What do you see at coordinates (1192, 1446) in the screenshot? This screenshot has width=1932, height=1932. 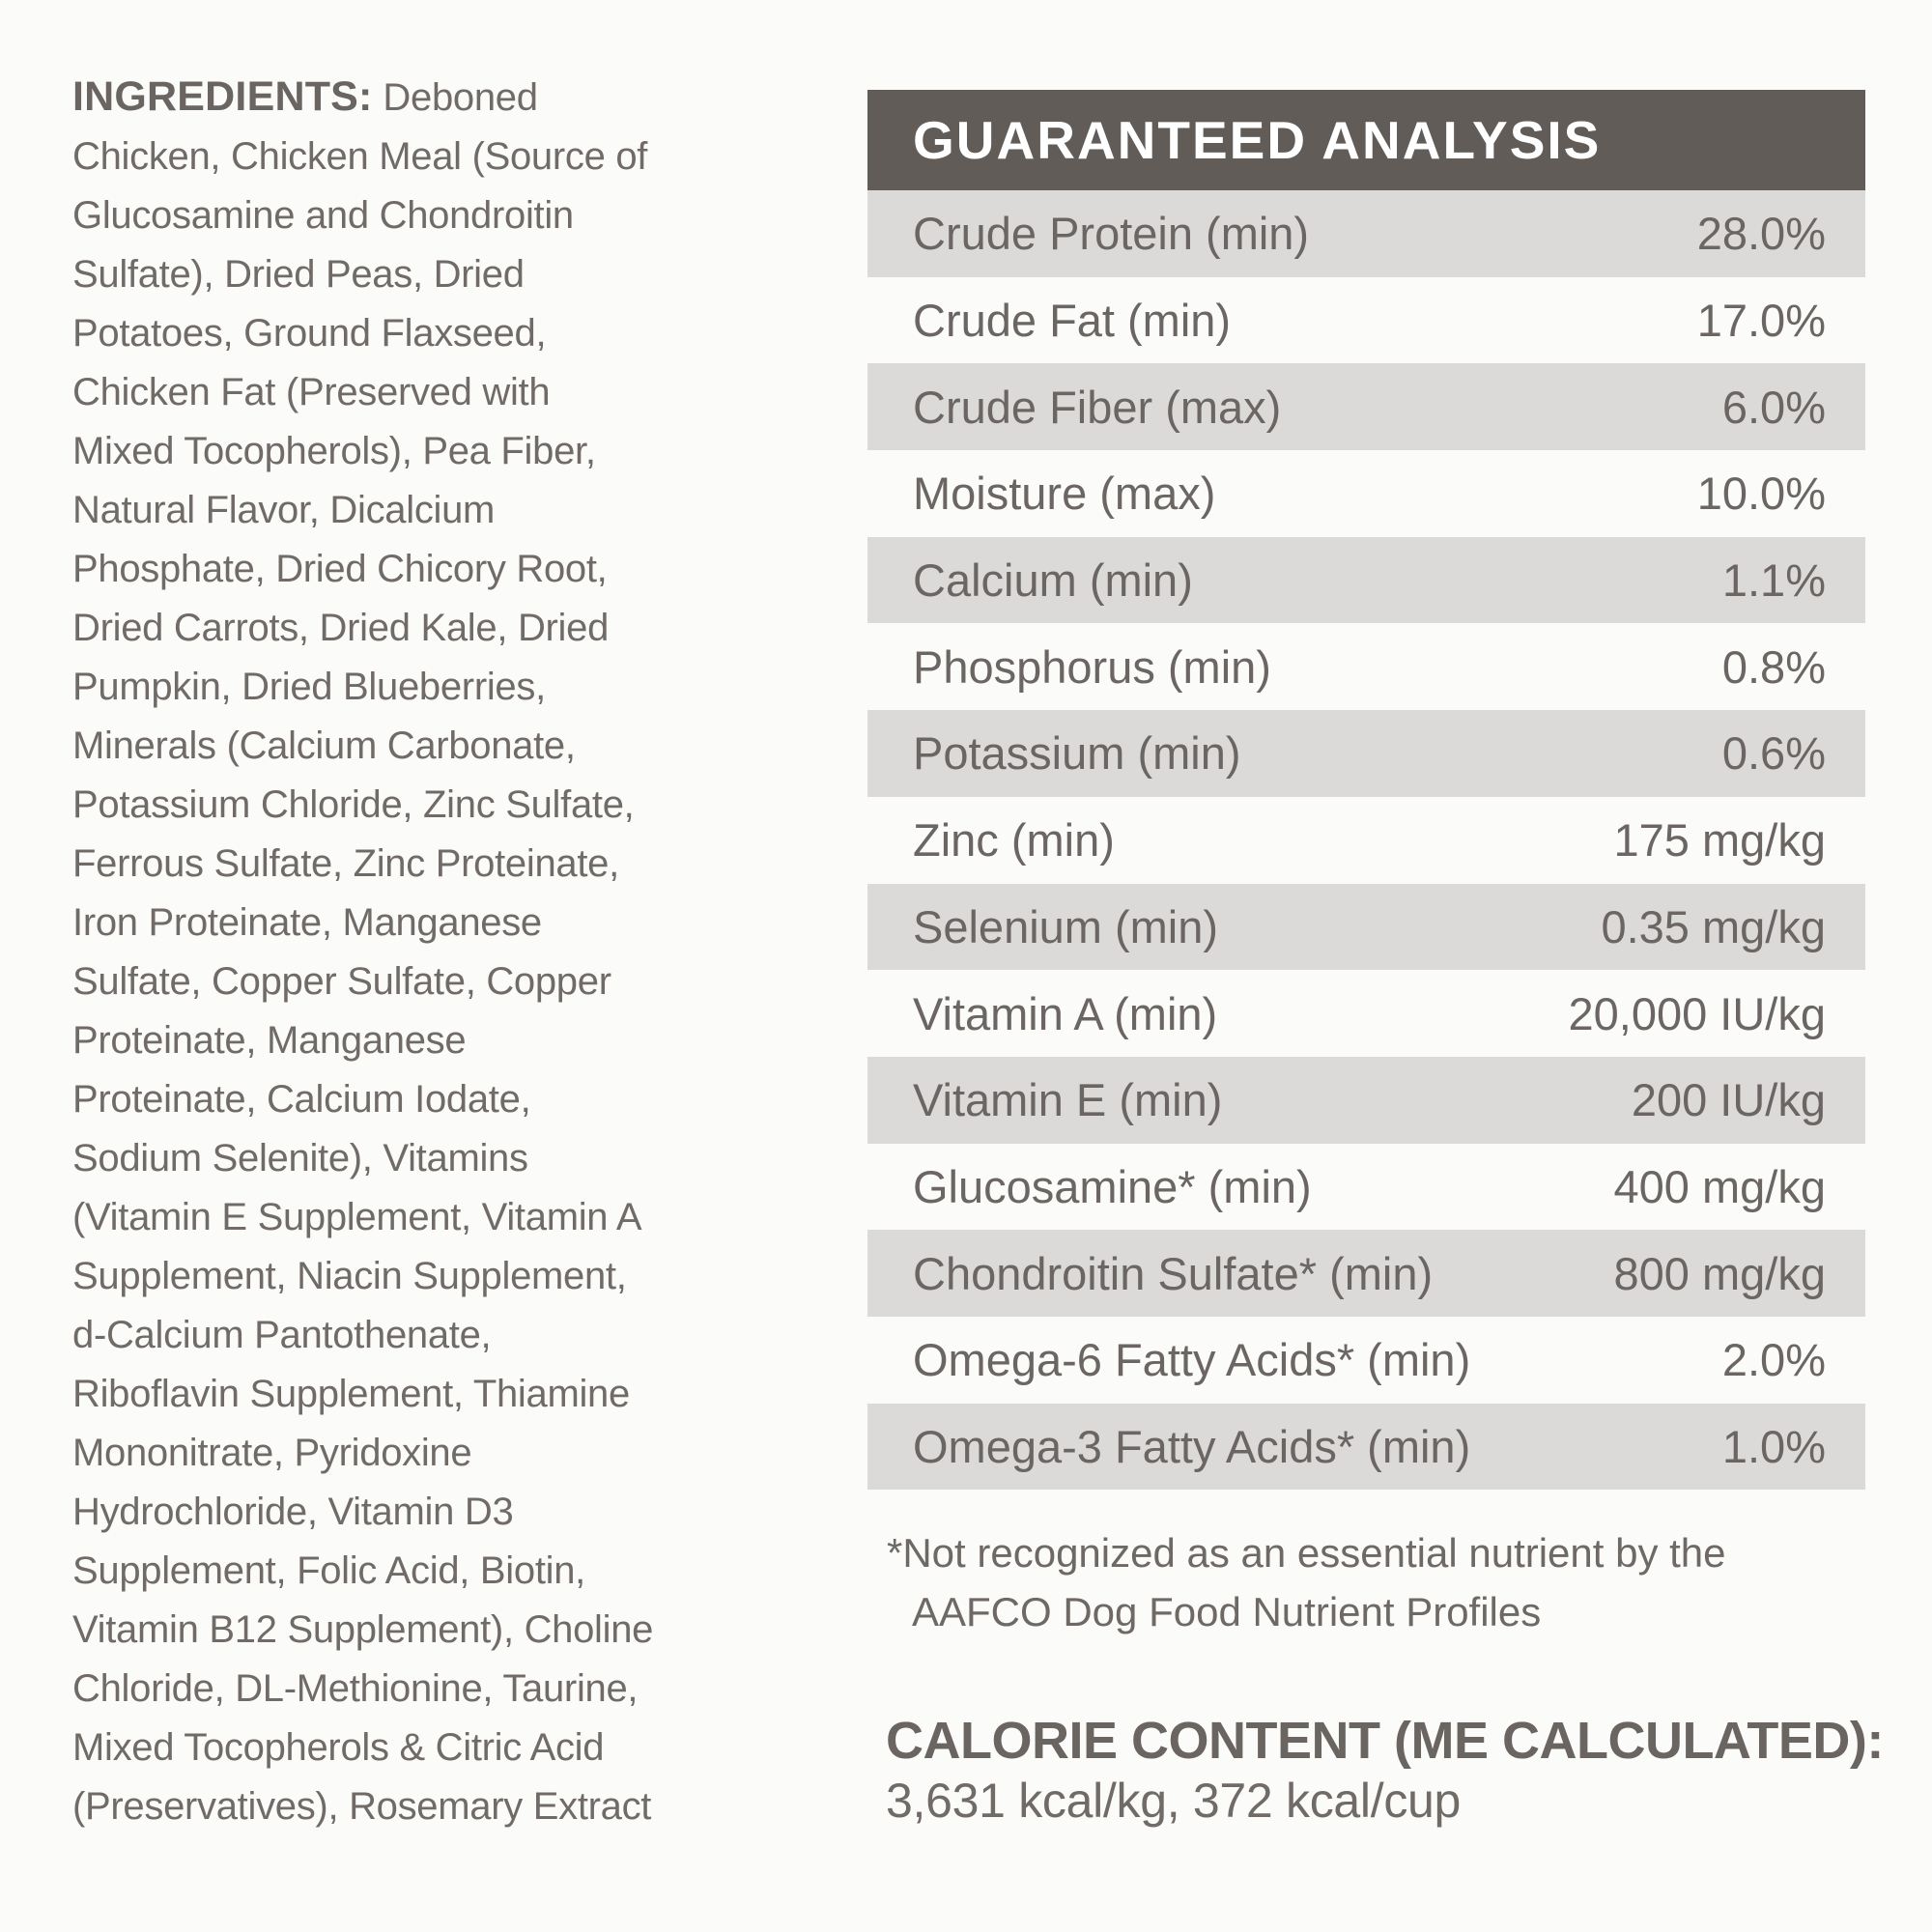 I see `nutrient-label: Omega-3 Fatty Acids* (min)` at bounding box center [1192, 1446].